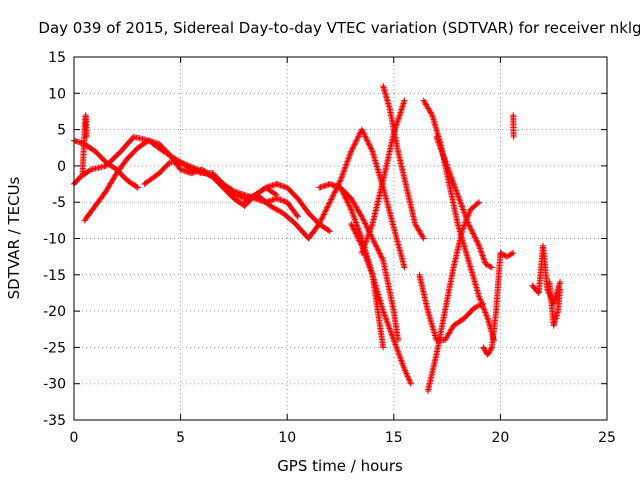 This screenshot has width=640, height=484. What do you see at coordinates (14, 237) in the screenshot?
I see `y-axis-label: SDTVAR / TECUs` at bounding box center [14, 237].